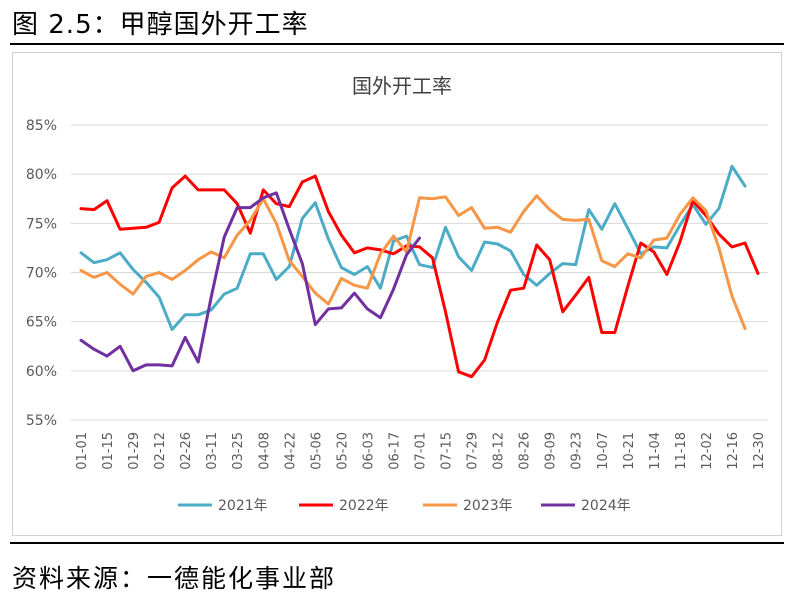 The image size is (798, 601). What do you see at coordinates (41, 126) in the screenshot?
I see `y-tick-label: 85%` at bounding box center [41, 126].